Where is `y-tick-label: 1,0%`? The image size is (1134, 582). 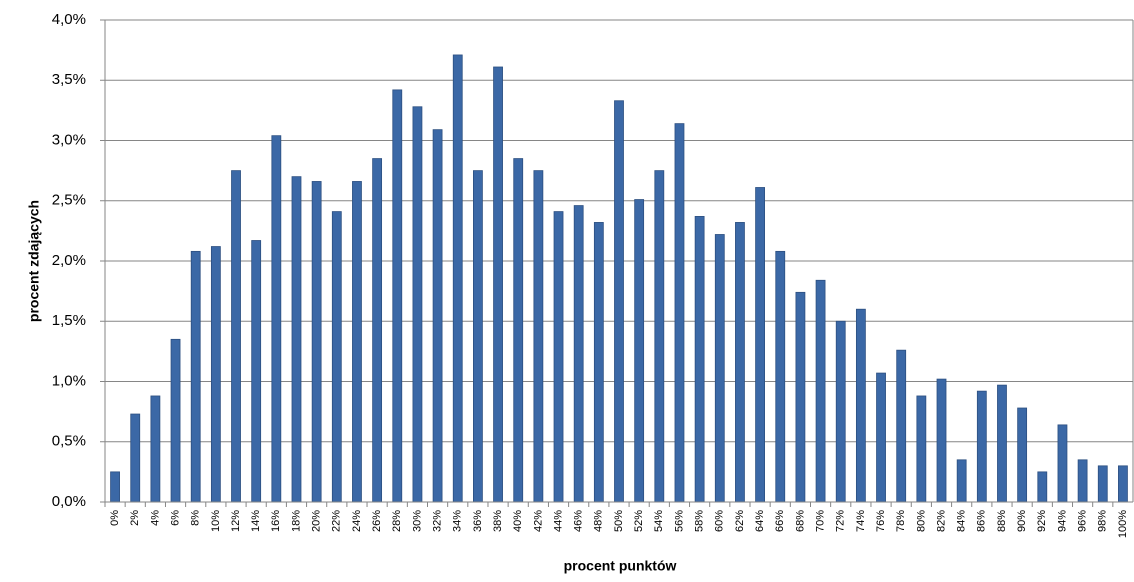
y-tick-label: 1,0% is located at coordinates (69, 380).